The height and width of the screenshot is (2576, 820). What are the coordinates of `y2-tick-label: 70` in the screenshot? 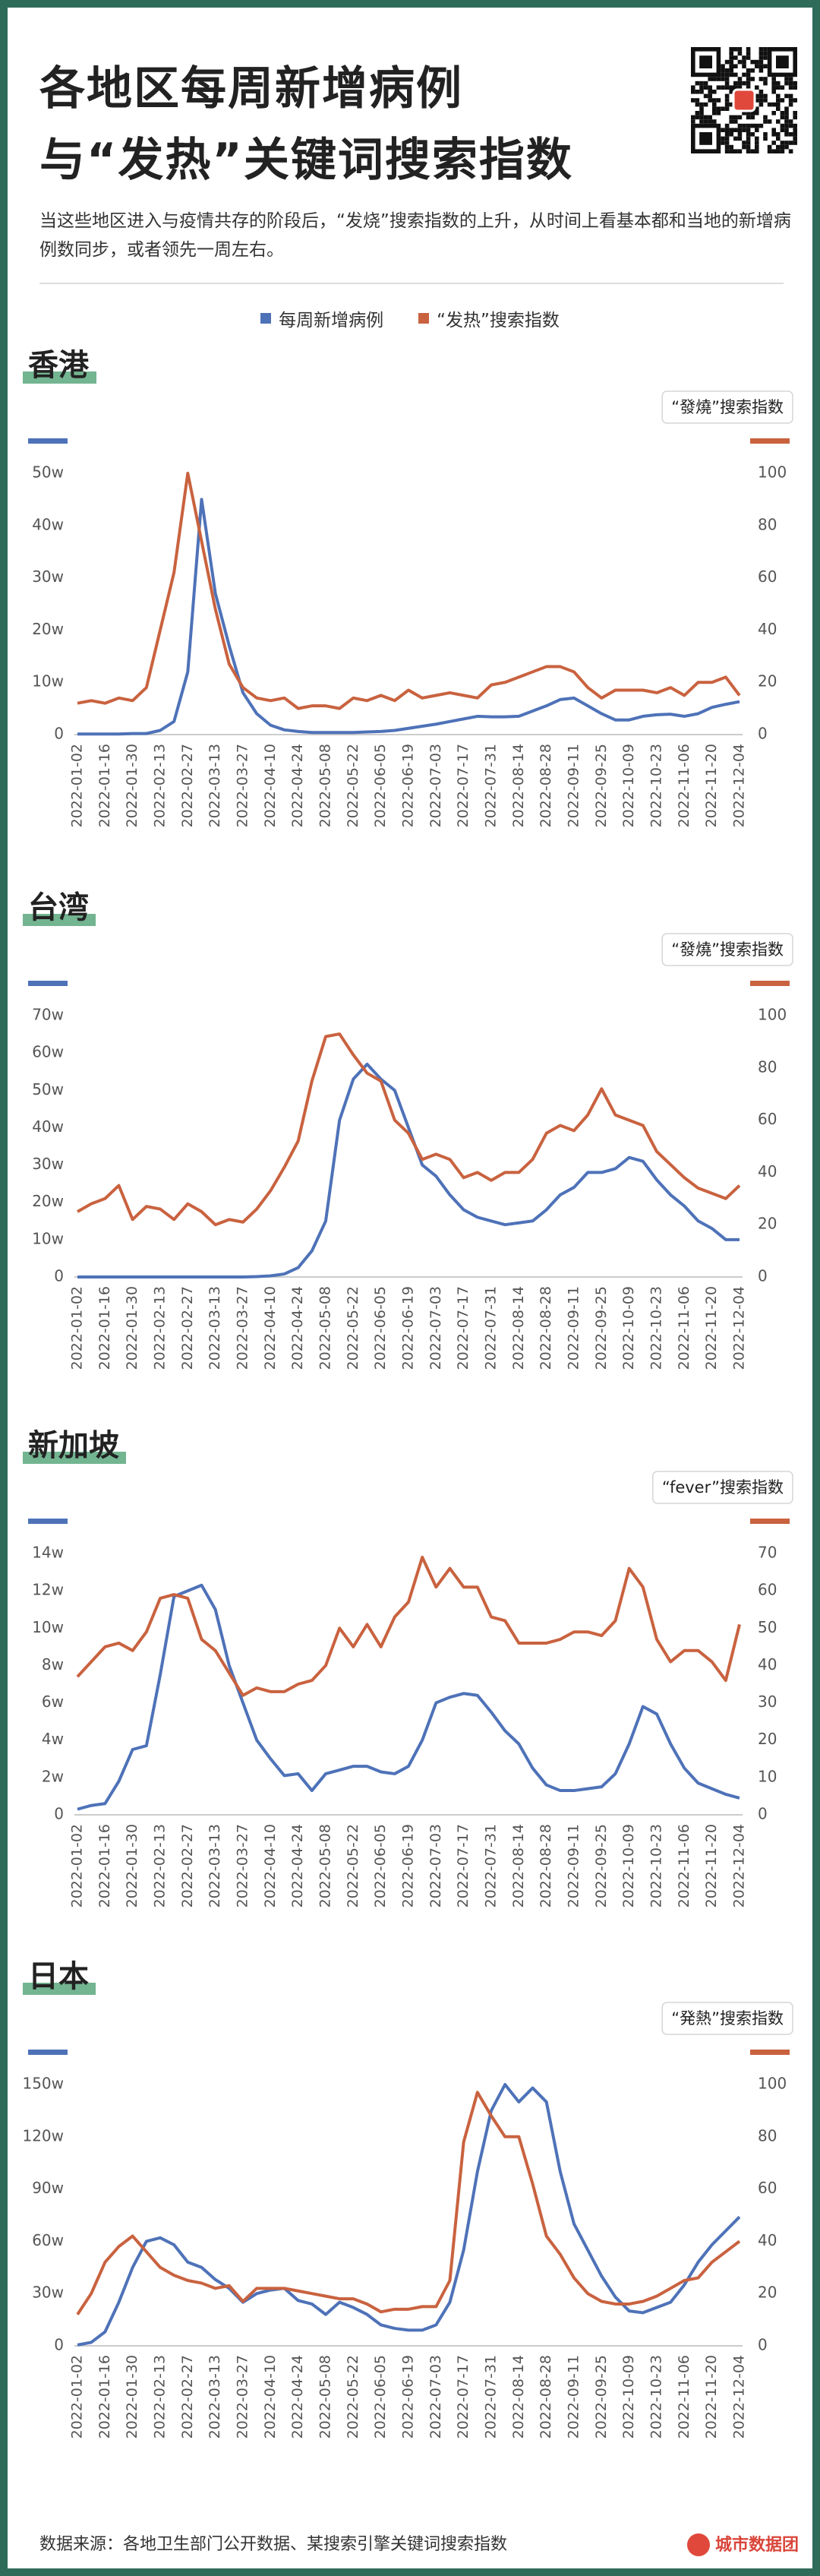 It's located at (767, 1553).